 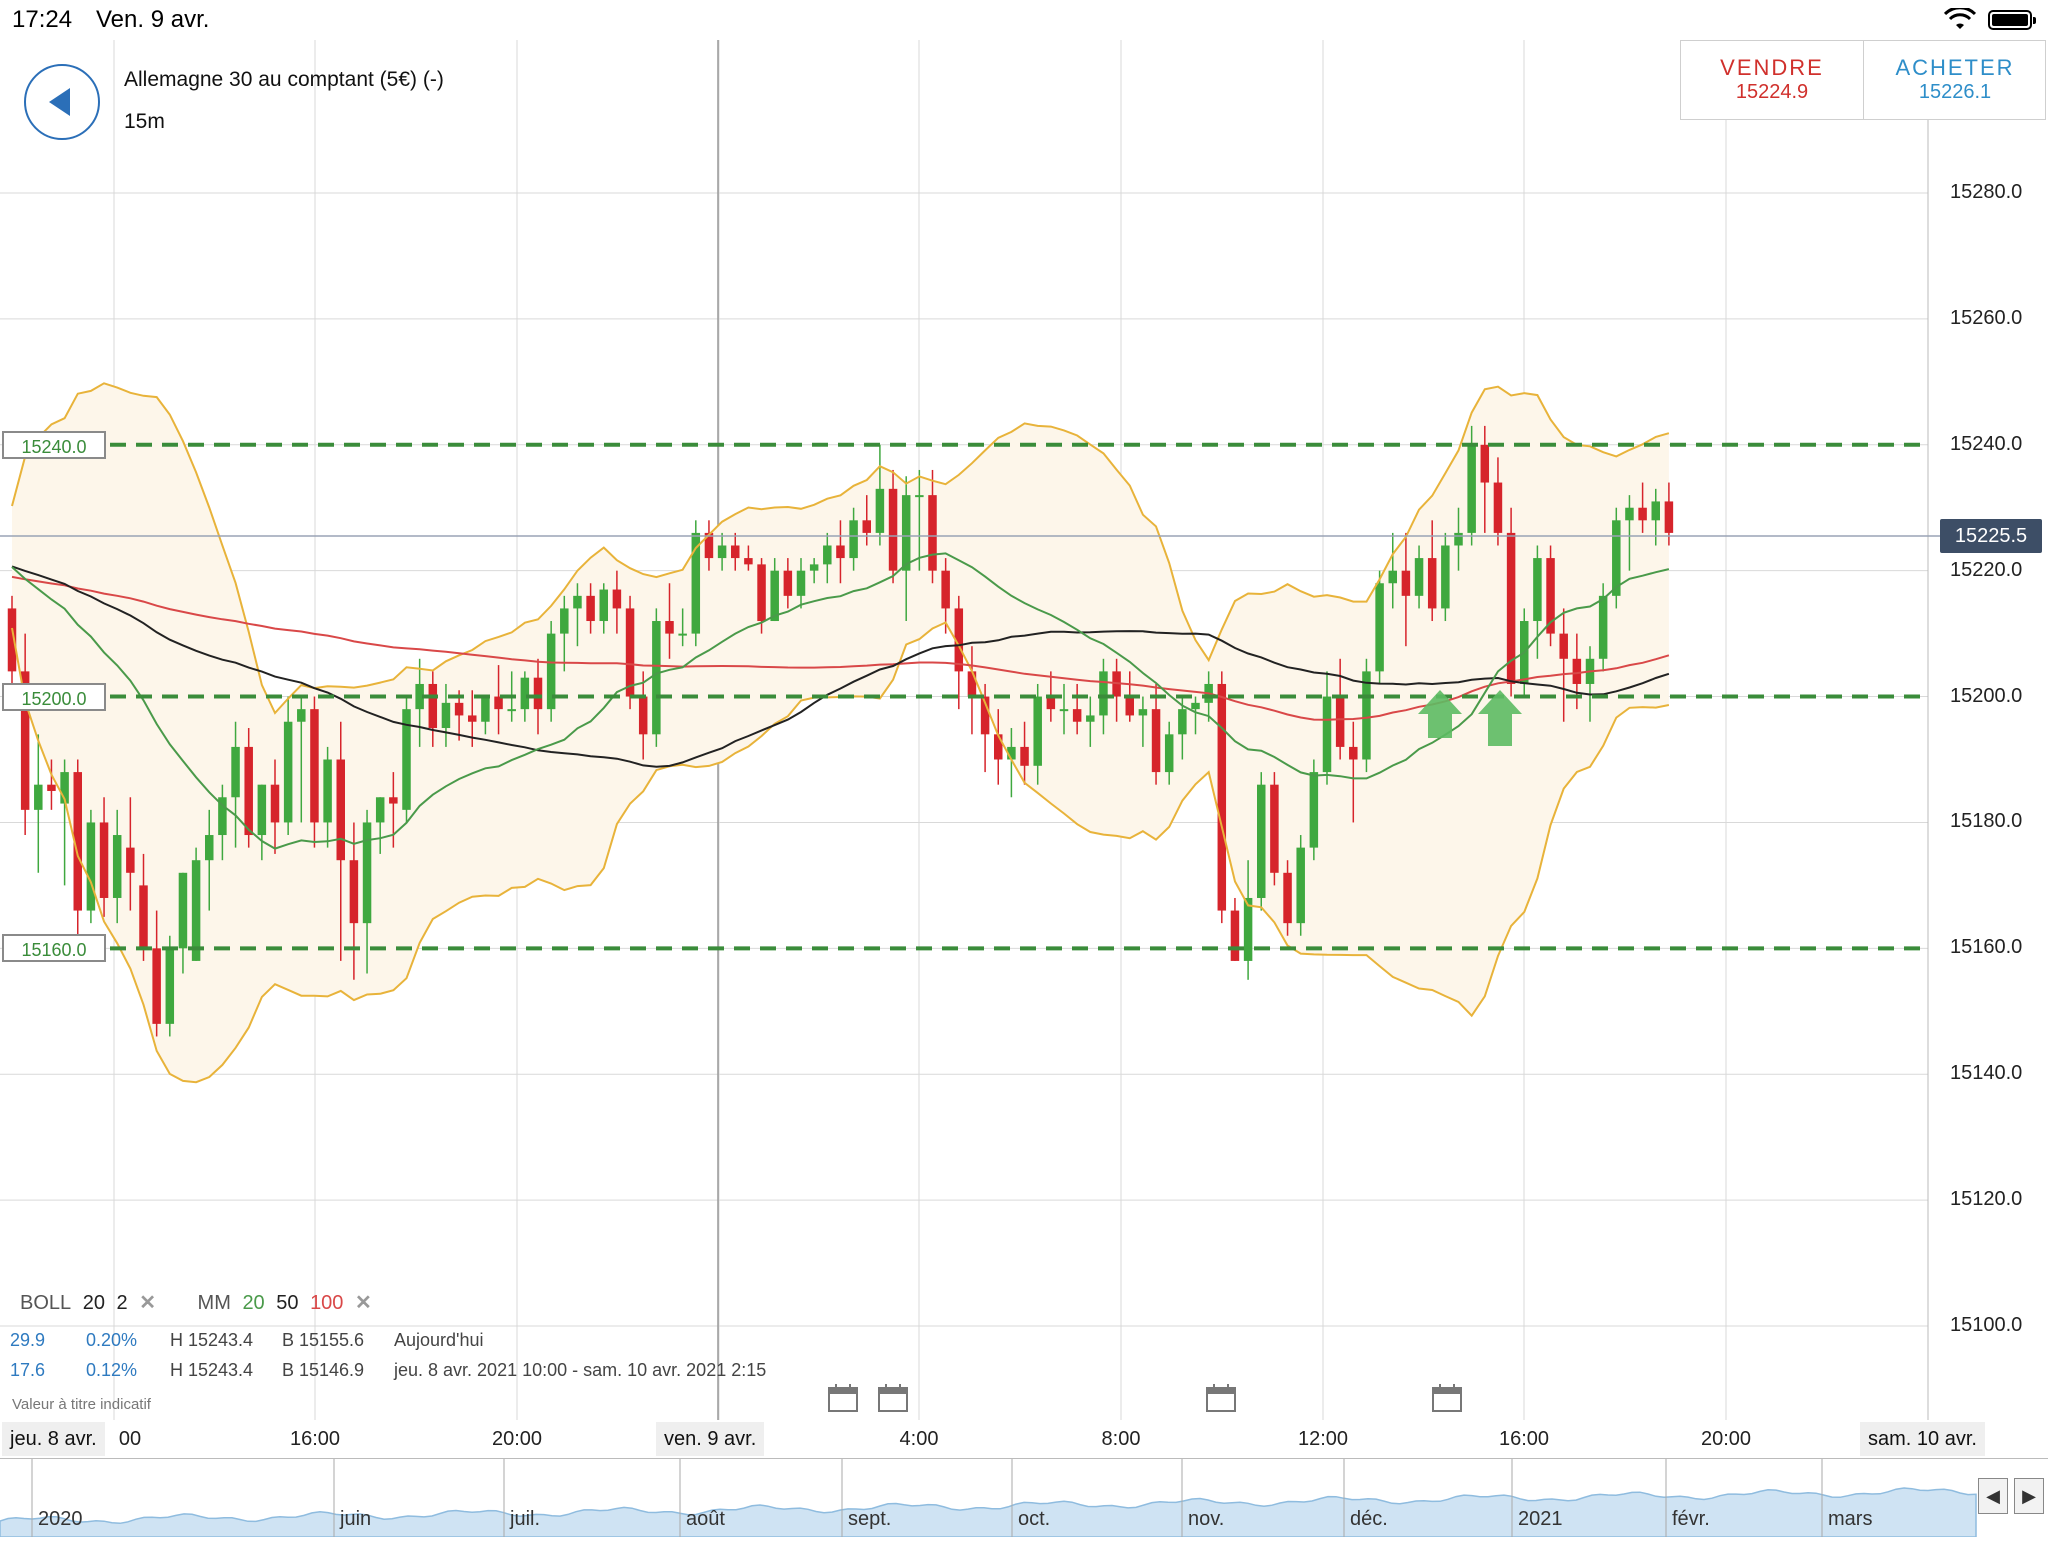 What do you see at coordinates (363, 1303) in the screenshot?
I see `remove-mm-icon: ✕` at bounding box center [363, 1303].